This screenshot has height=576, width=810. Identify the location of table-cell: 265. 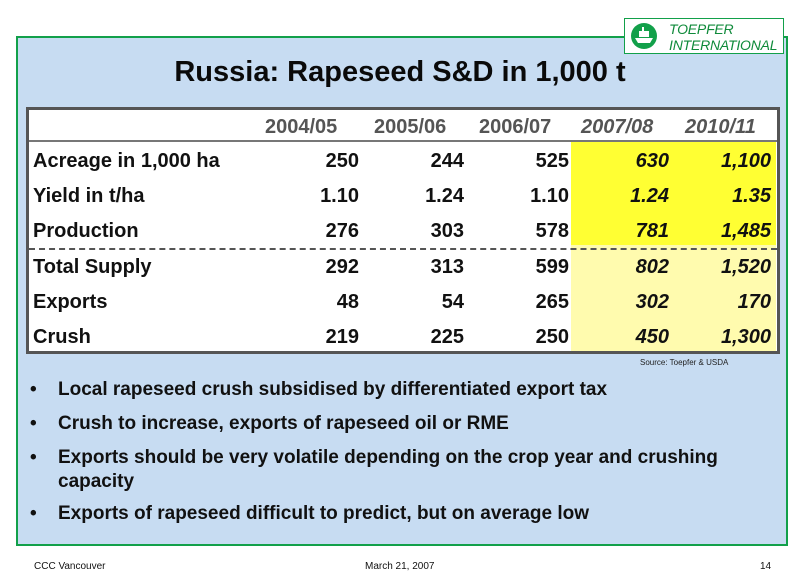
(552, 302).